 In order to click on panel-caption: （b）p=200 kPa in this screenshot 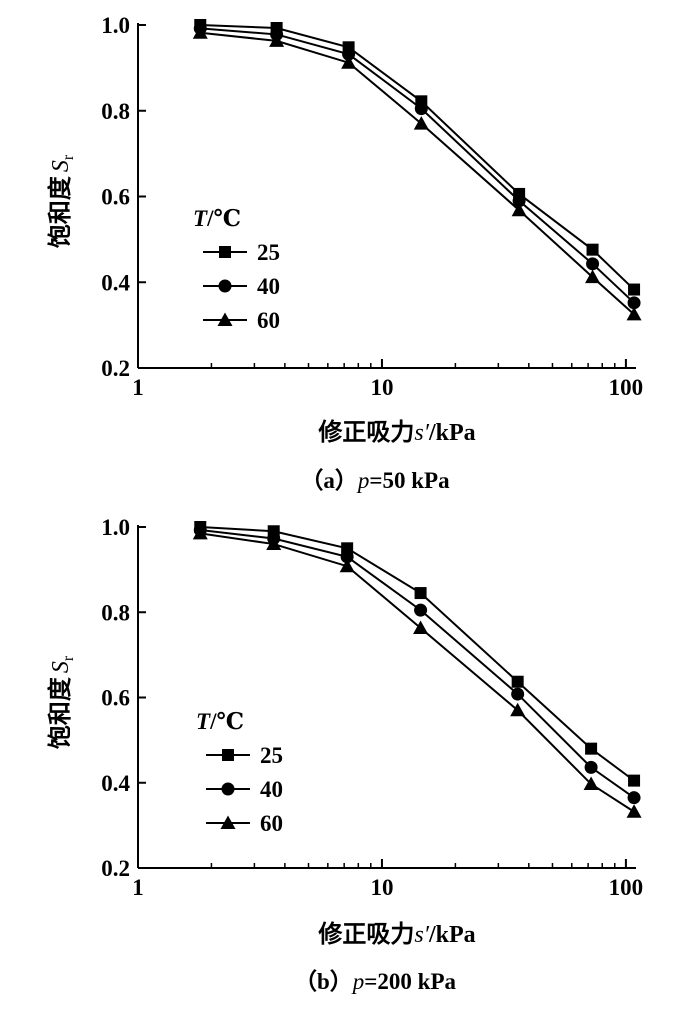, I will do `click(375, 981)`.